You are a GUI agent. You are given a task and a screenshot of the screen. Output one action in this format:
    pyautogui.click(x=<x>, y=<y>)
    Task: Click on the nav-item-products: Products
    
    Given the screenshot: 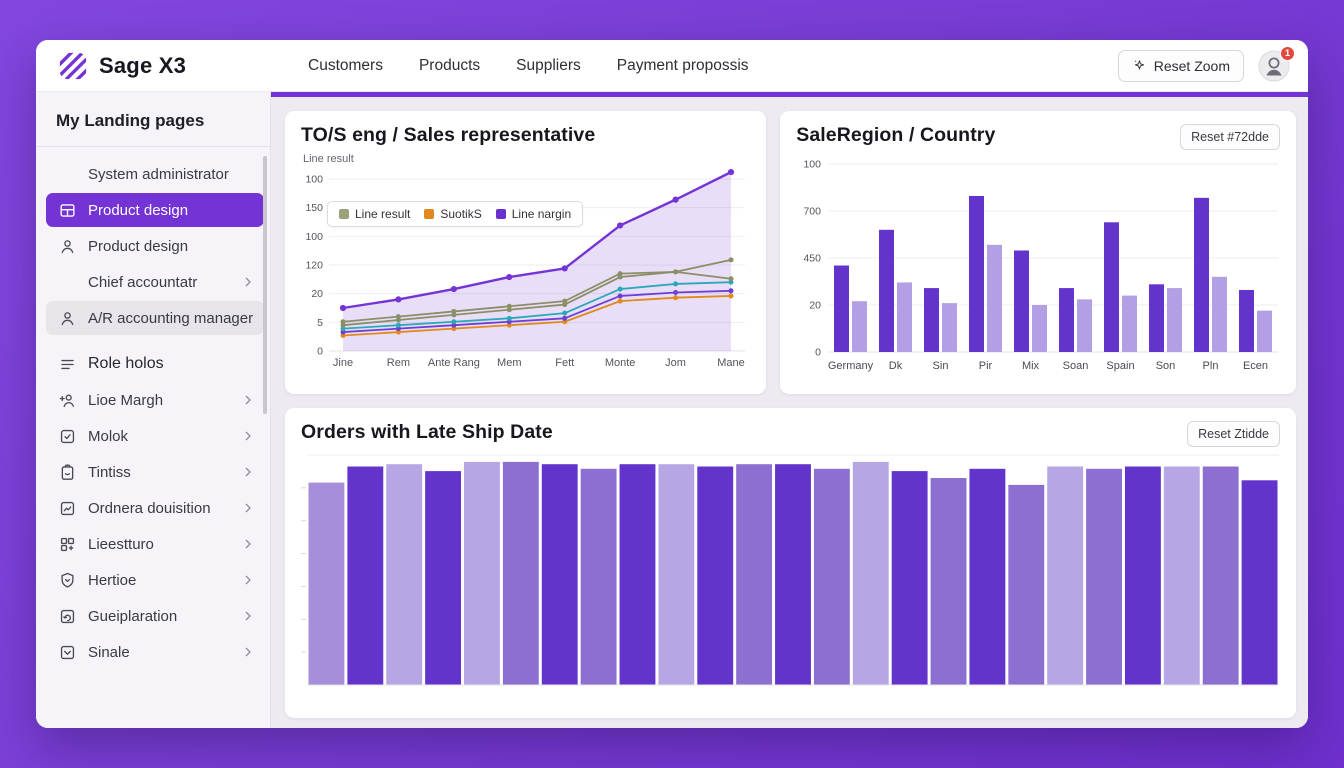 What is the action you would take?
    pyautogui.click(x=449, y=65)
    